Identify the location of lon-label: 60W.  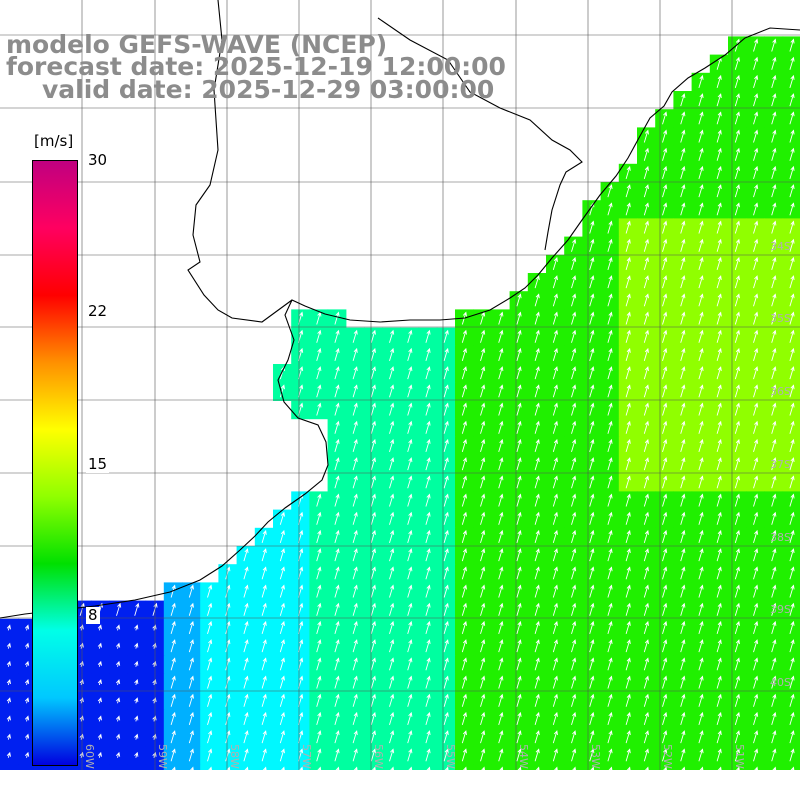
(89, 756).